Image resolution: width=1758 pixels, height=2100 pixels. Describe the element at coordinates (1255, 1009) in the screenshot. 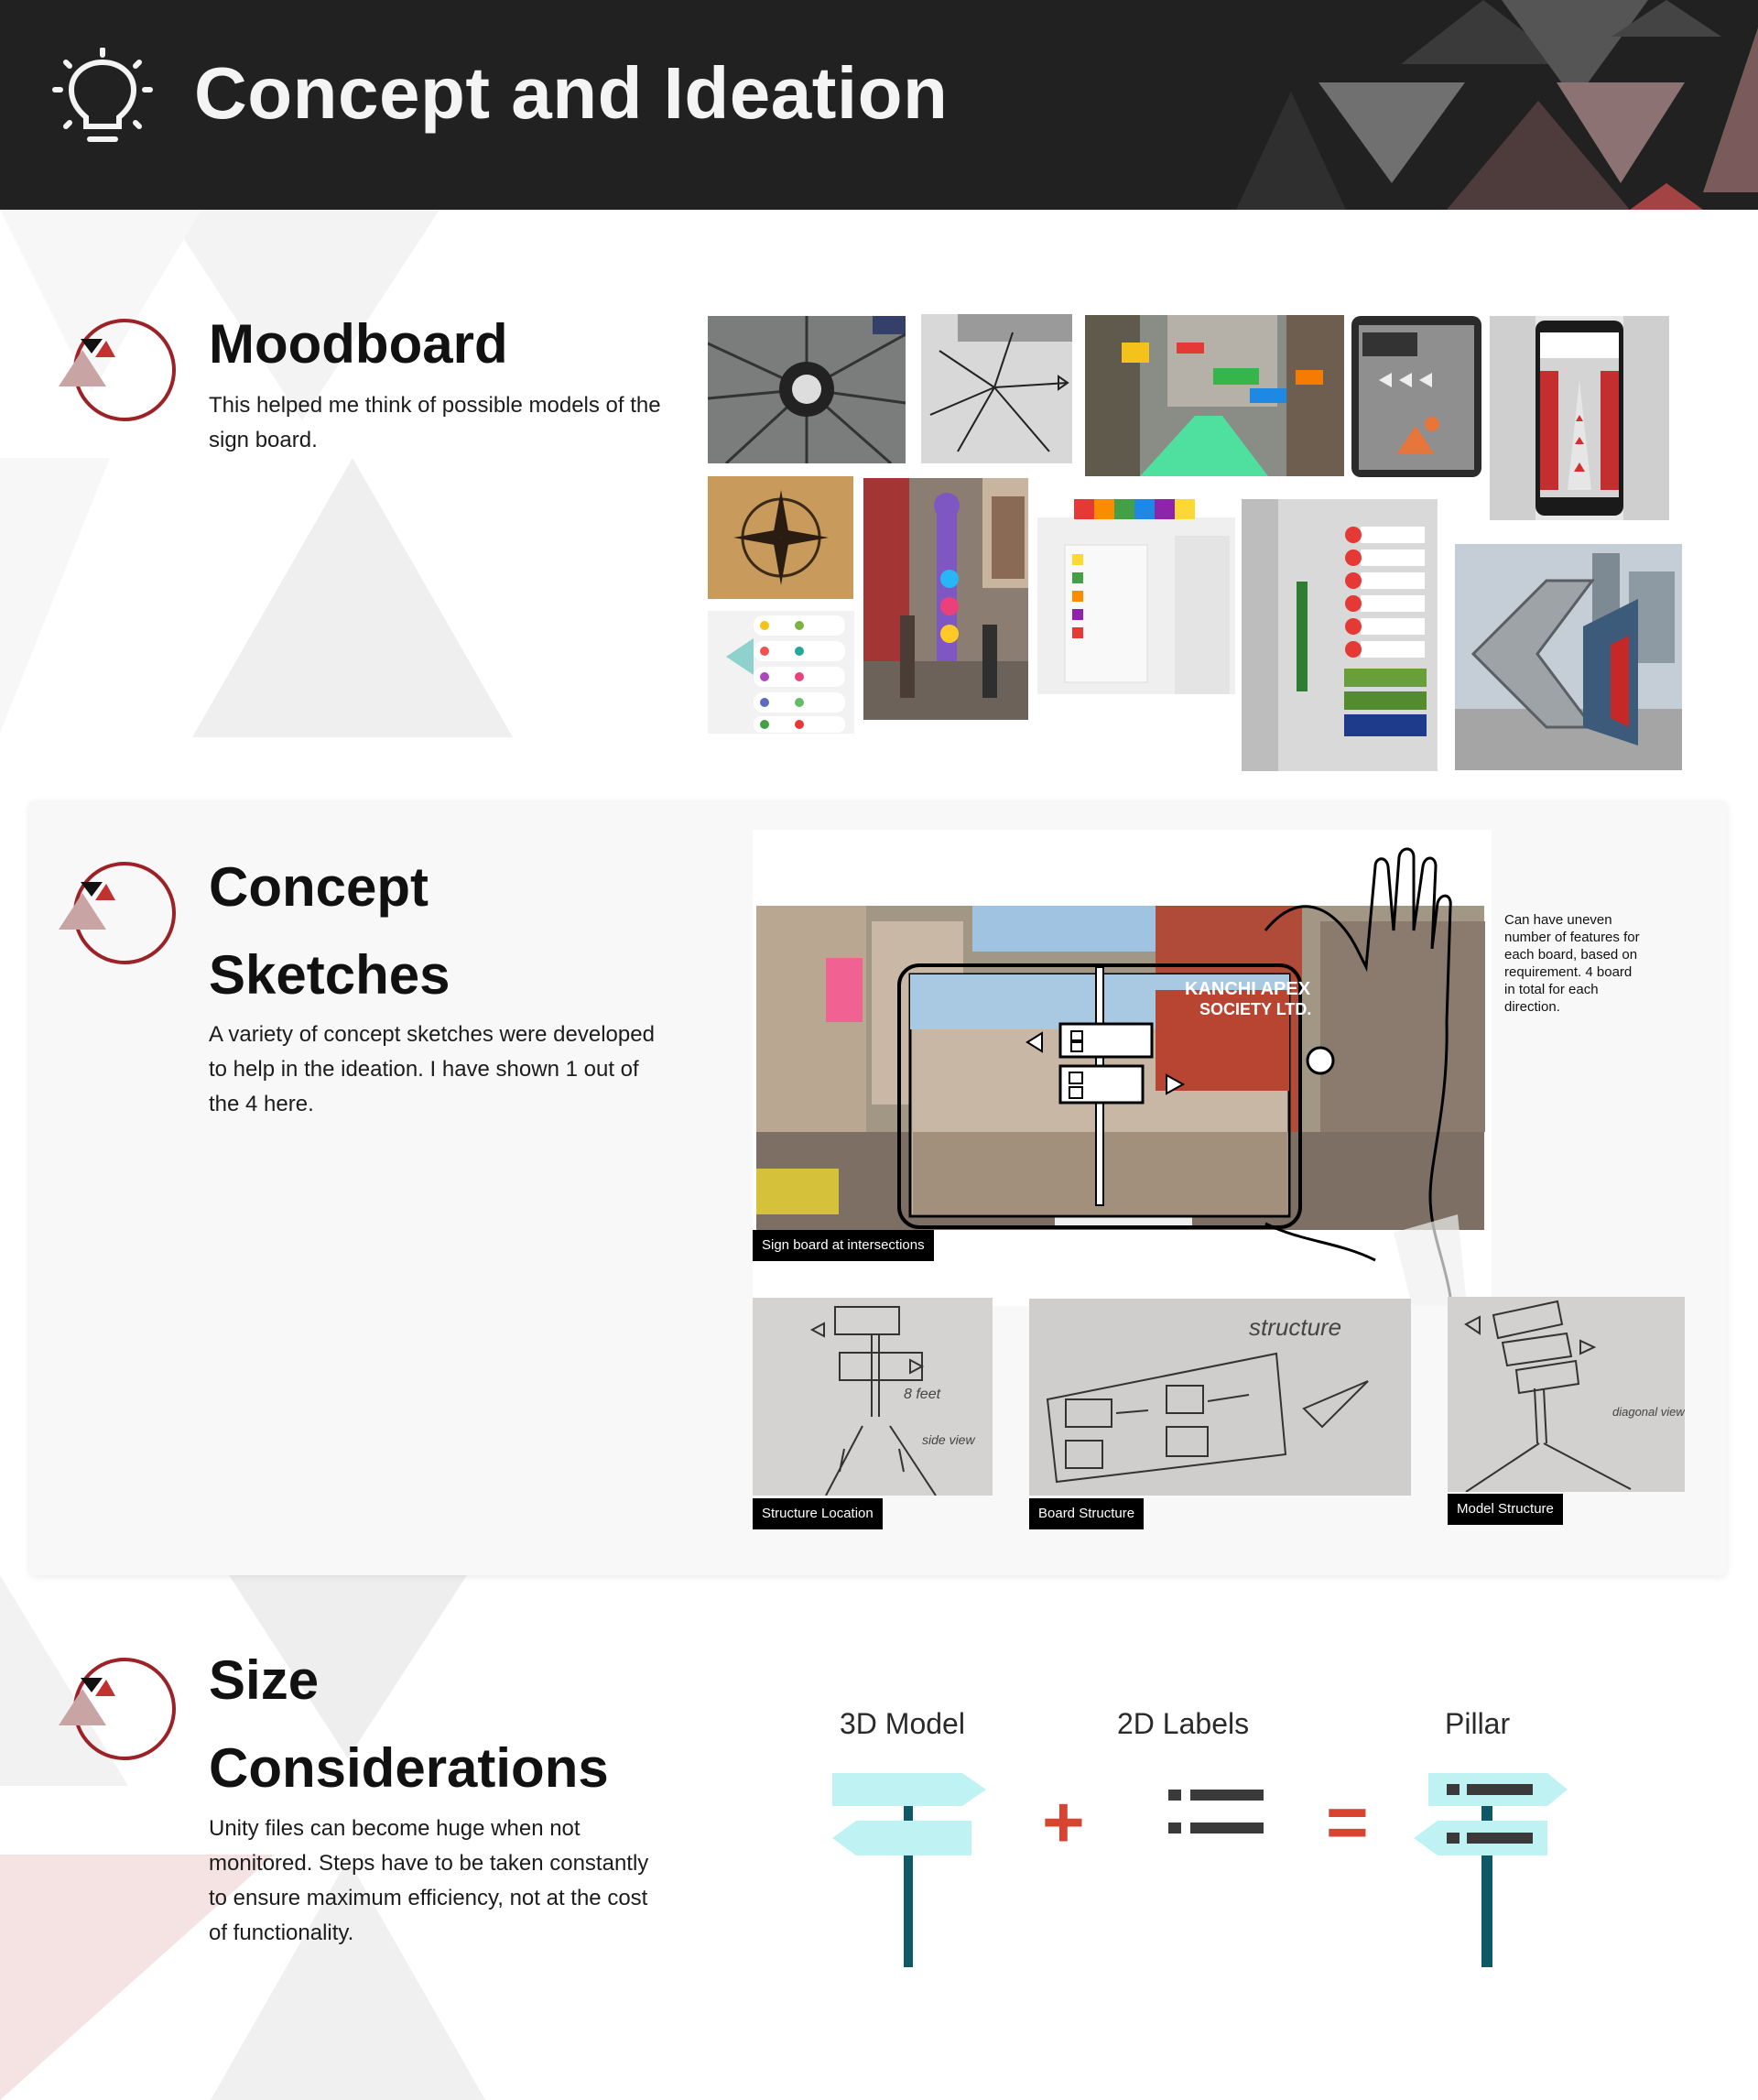

I see `photo-sign-text-line2: SOCIETY LTD.` at that location.